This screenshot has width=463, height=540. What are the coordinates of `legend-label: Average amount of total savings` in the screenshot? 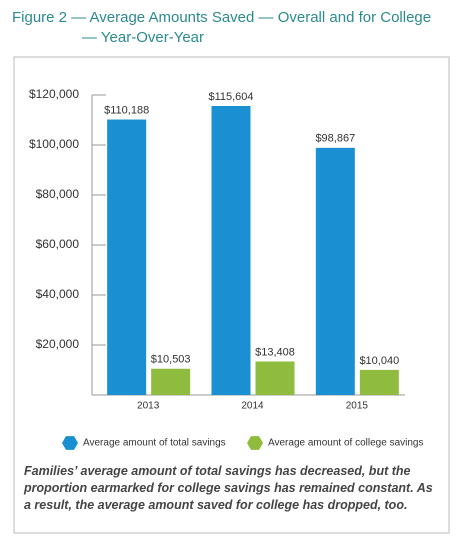 It's located at (154, 443).